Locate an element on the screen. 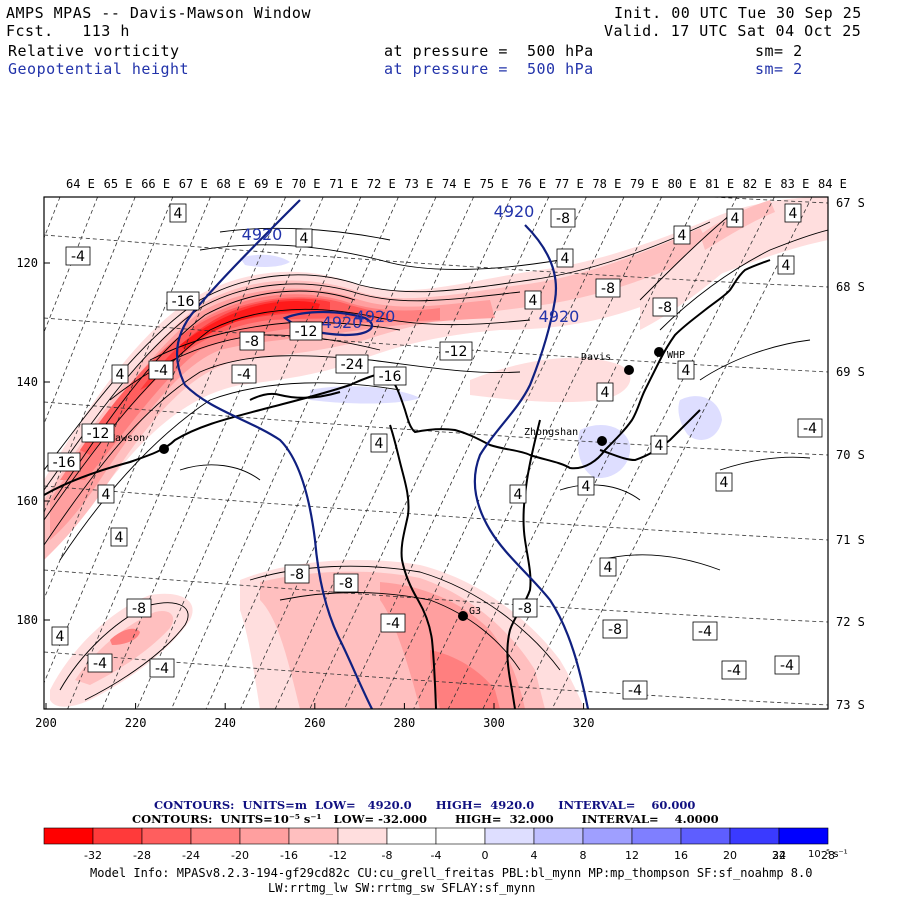 The image size is (900, 900). station-label: WHP is located at coordinates (676, 355).